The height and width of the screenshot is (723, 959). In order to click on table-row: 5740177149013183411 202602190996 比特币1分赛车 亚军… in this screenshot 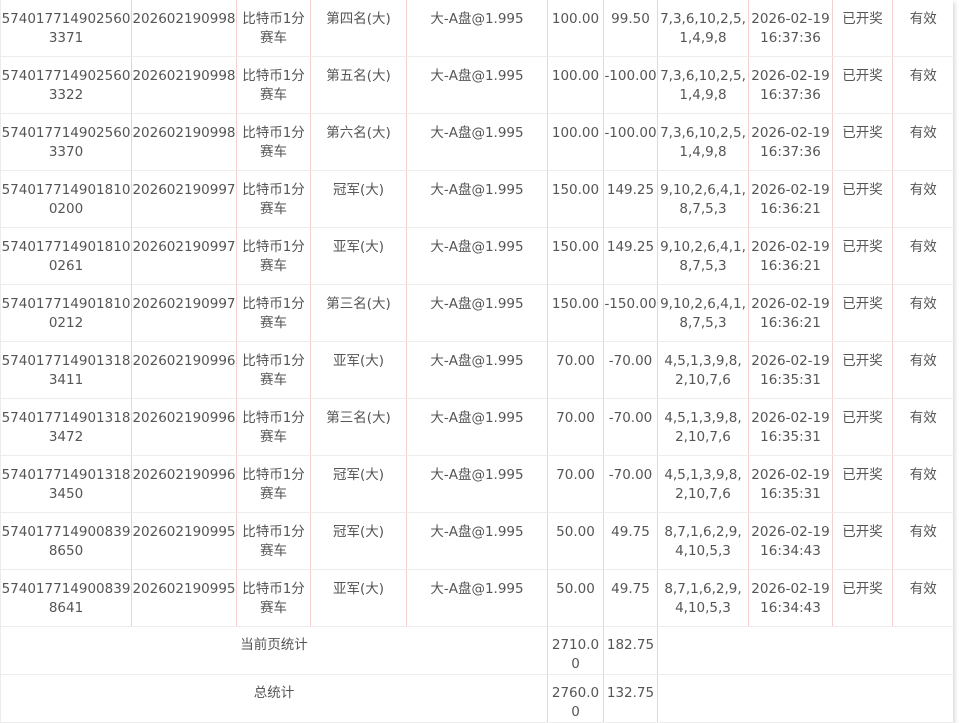, I will do `click(477, 370)`.